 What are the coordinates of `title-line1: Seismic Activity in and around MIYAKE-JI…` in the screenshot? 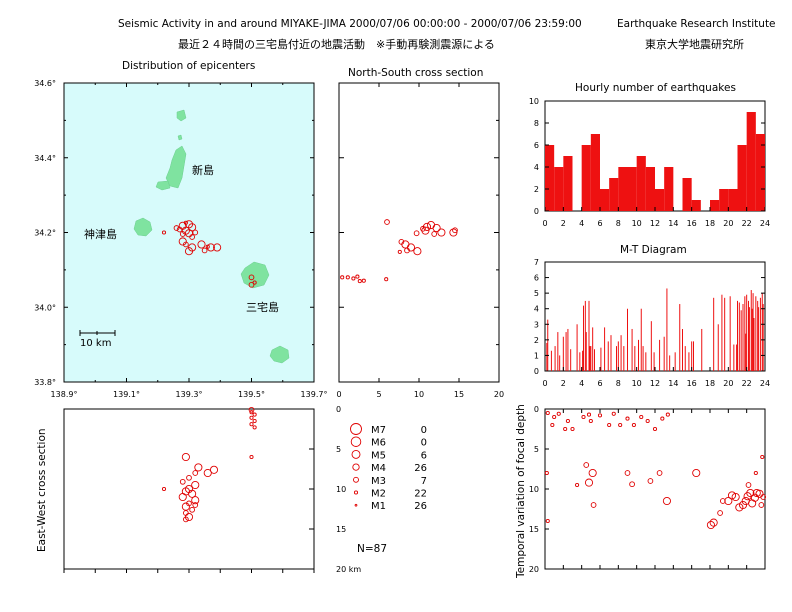 It's located at (350, 24).